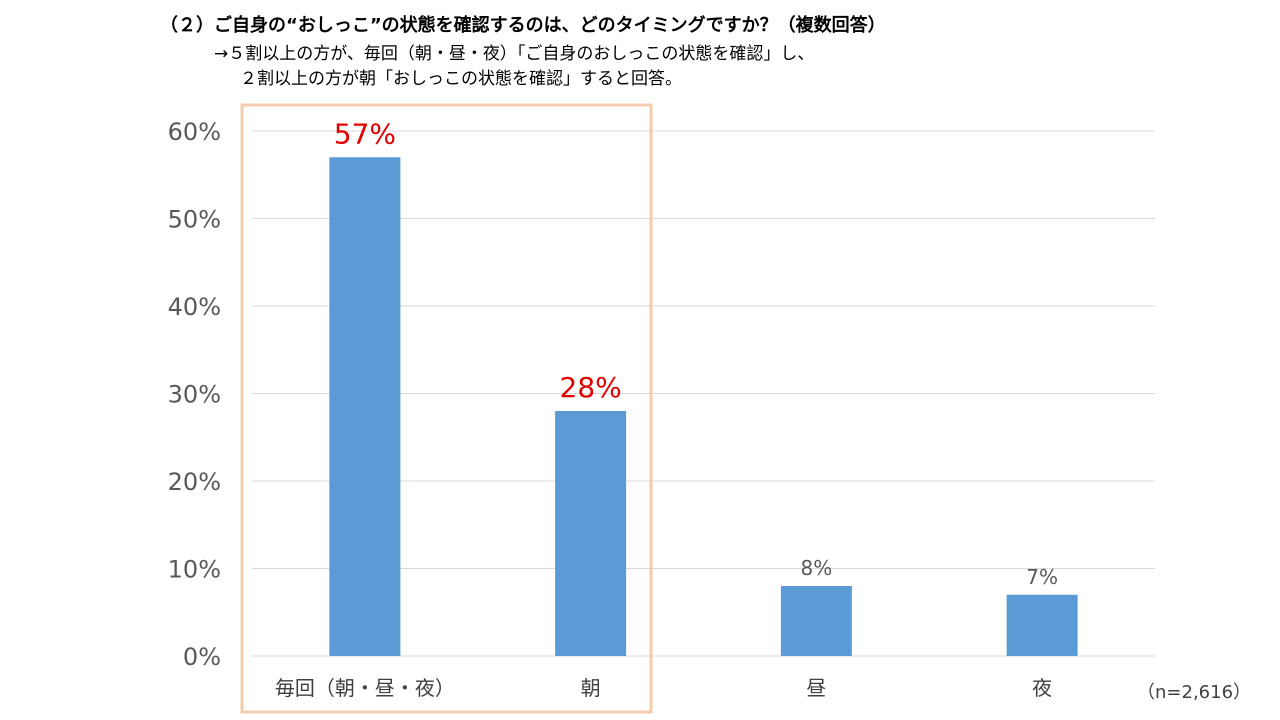  What do you see at coordinates (1042, 688) in the screenshot?
I see `x-tick-label: 夜` at bounding box center [1042, 688].